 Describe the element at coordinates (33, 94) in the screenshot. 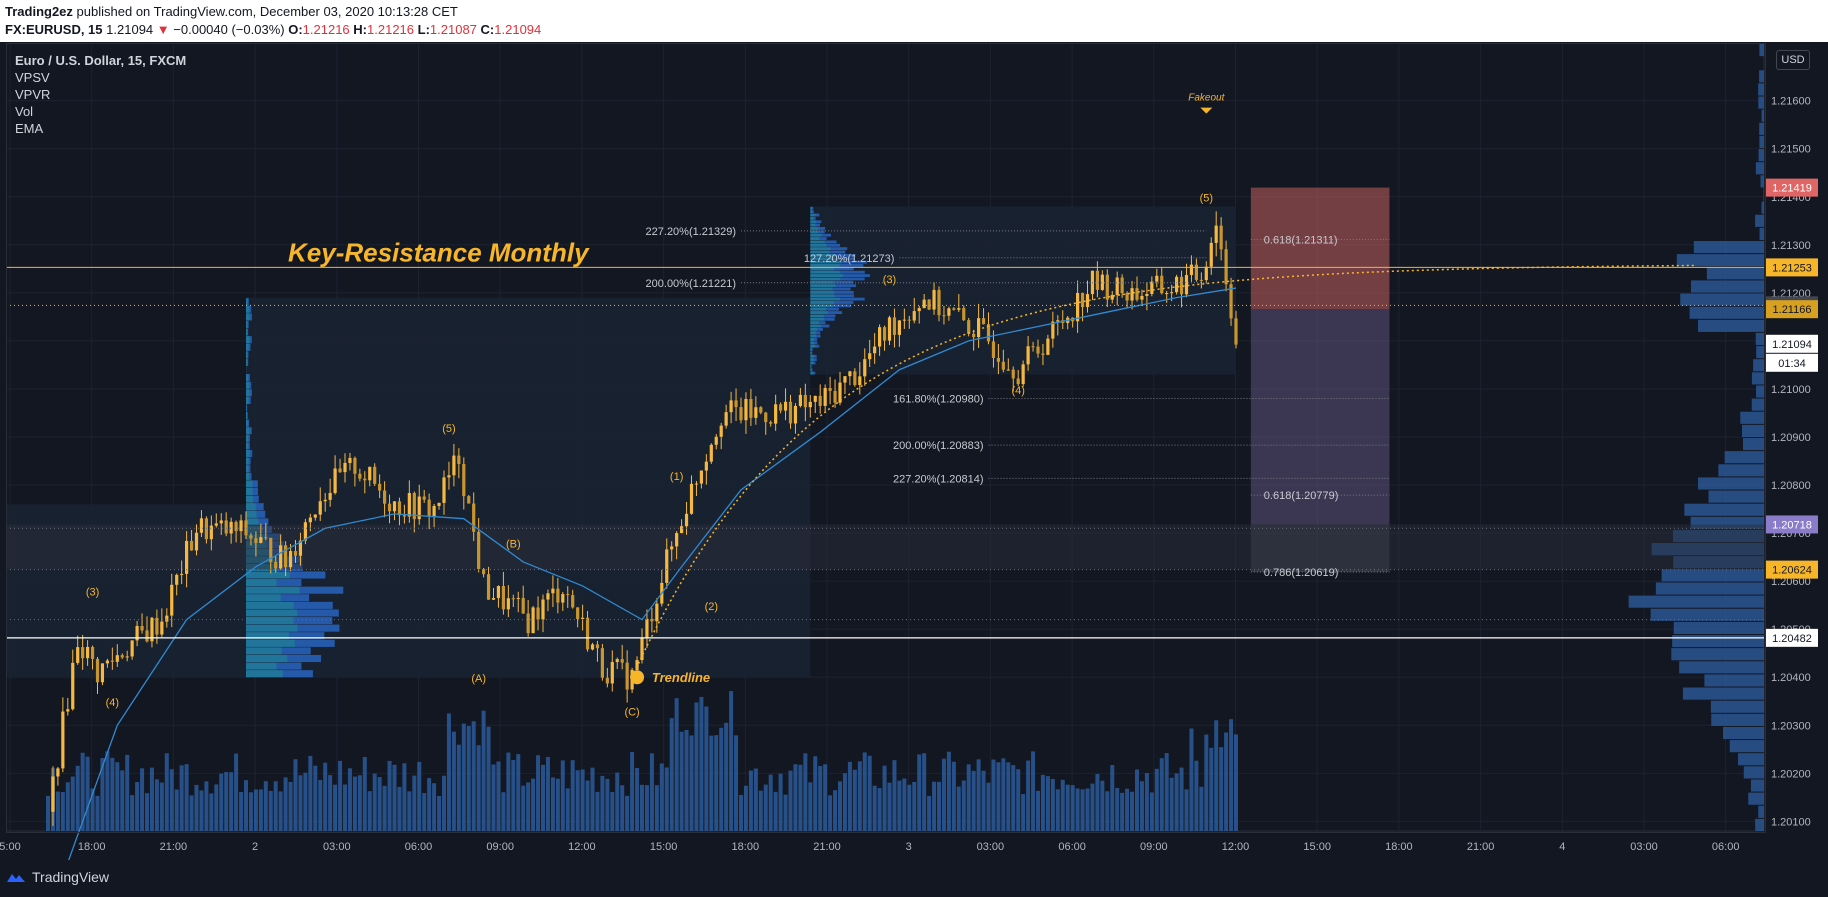

I see `legend-indicator-vpvr: VPVR` at that location.